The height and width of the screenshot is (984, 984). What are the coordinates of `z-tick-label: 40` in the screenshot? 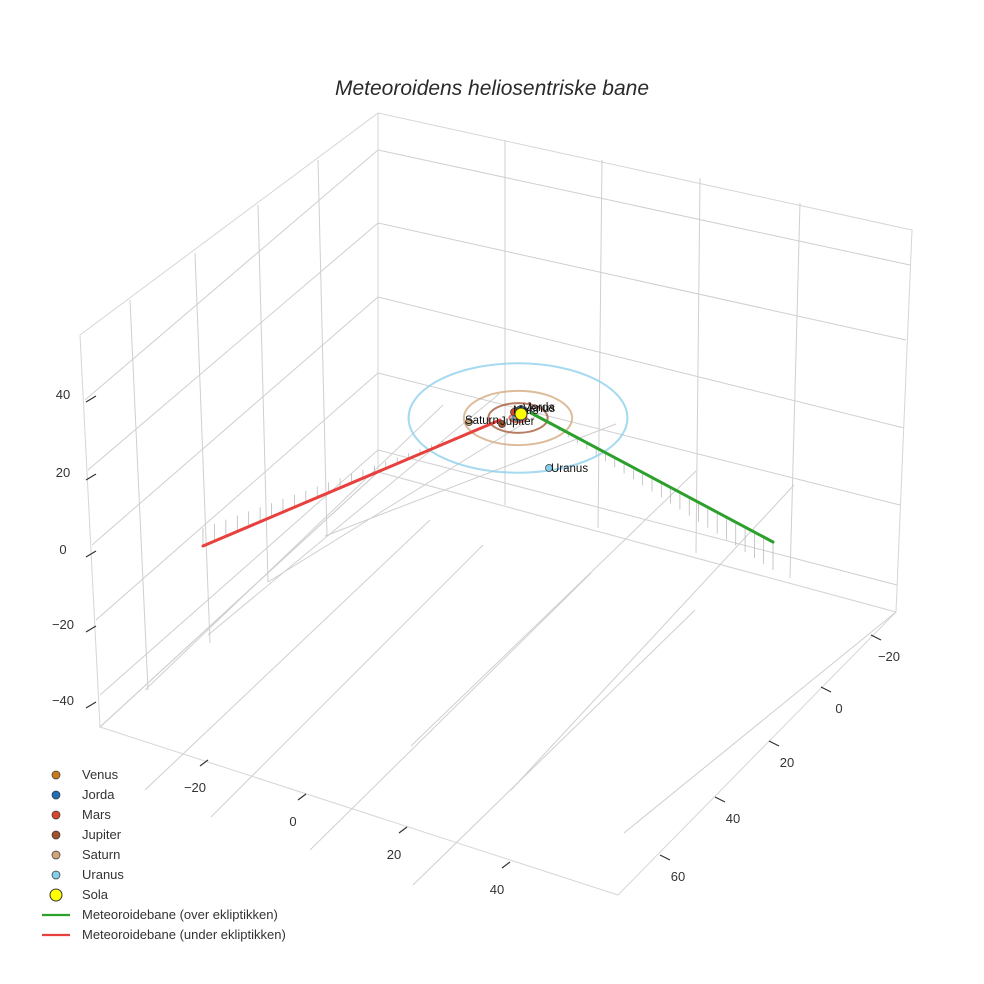 It's located at (63, 394).